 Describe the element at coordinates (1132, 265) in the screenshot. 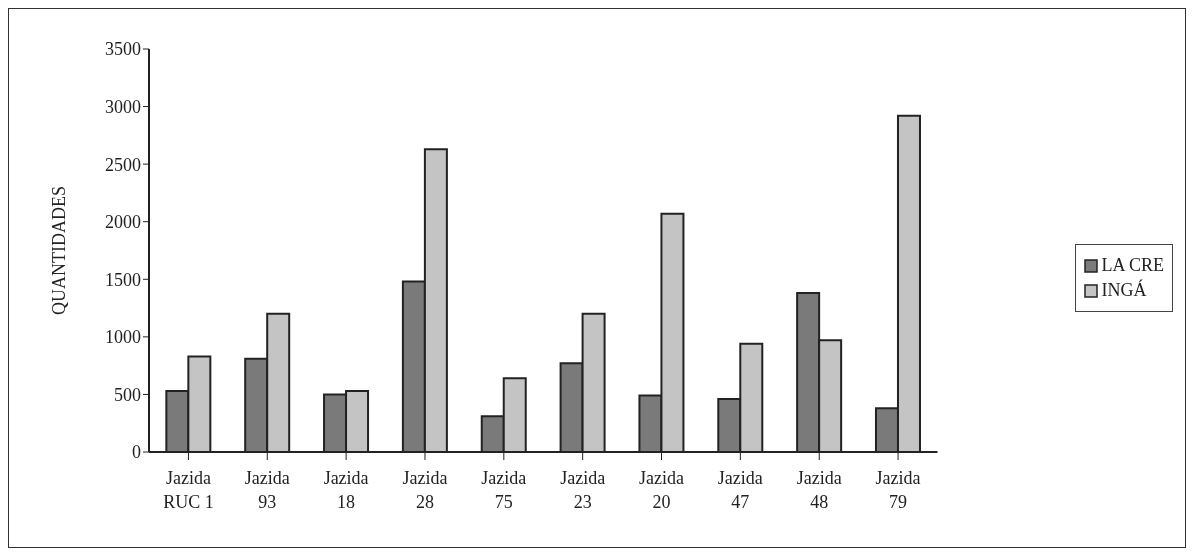

I see `legend-label: LA CRE` at that location.